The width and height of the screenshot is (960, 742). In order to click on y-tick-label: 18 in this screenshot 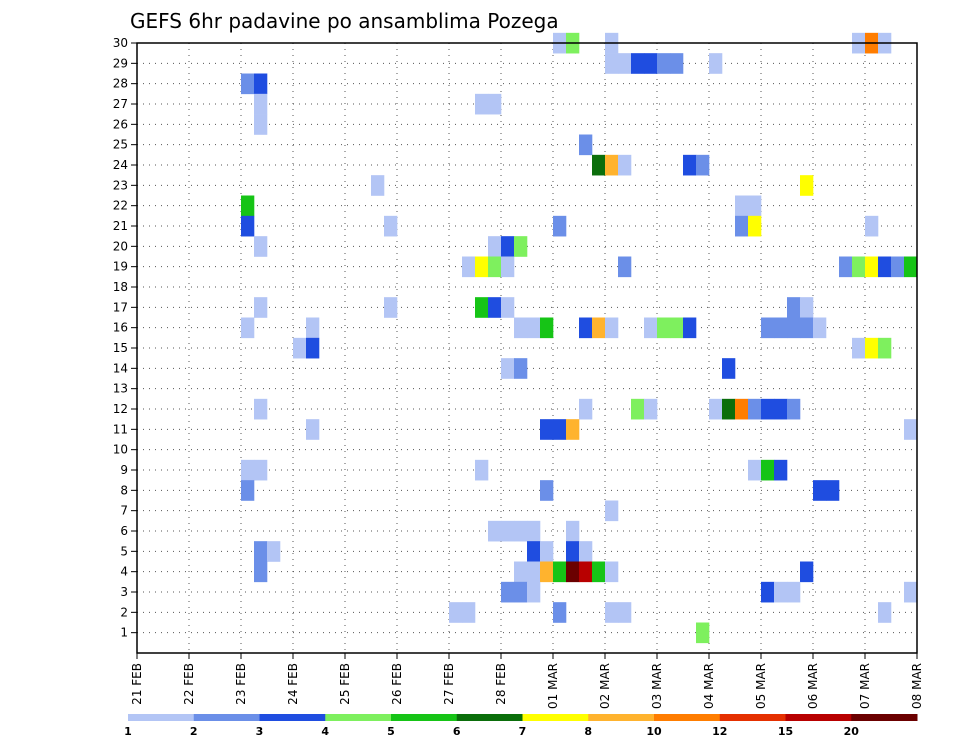, I will do `click(120, 287)`.